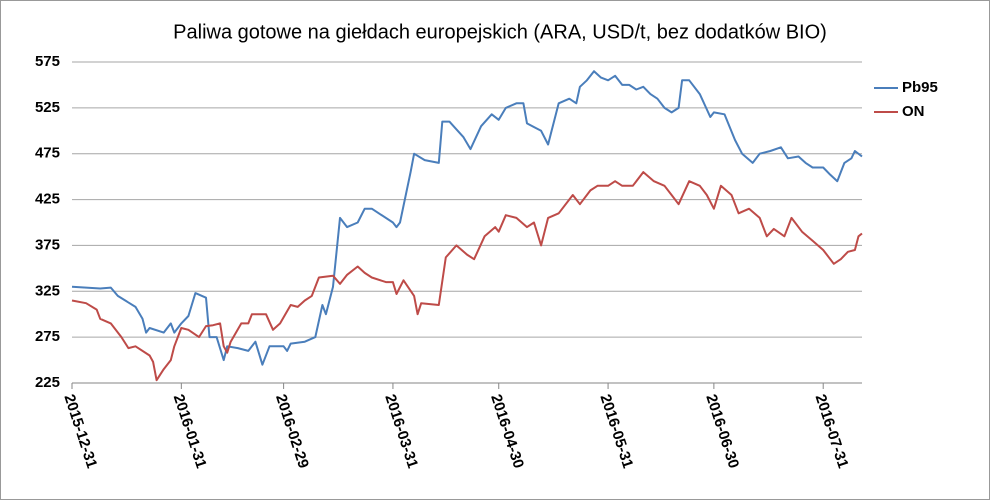  Describe the element at coordinates (47, 290) in the screenshot. I see `y-tick-label: 325` at that location.